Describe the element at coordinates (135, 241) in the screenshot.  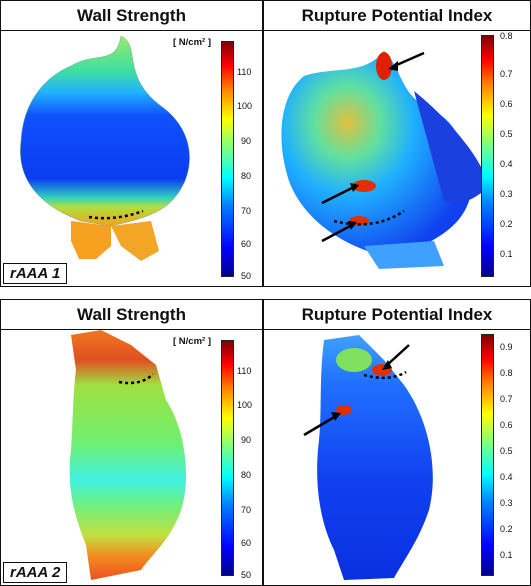
I see `iliac-right` at that location.